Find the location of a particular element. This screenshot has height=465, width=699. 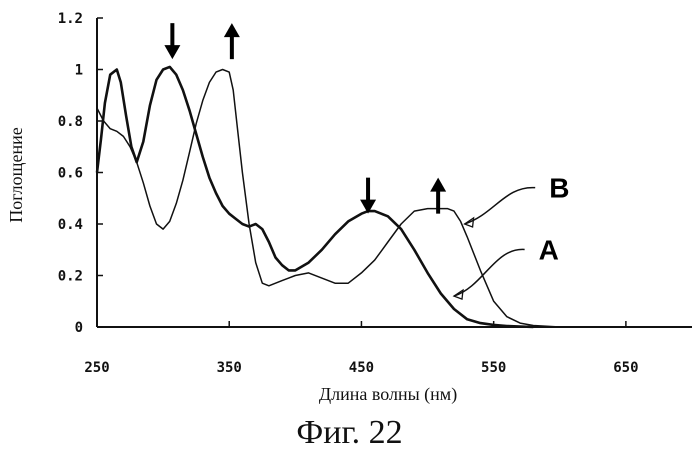

figure-caption: Фиг. 22 is located at coordinates (349, 433).